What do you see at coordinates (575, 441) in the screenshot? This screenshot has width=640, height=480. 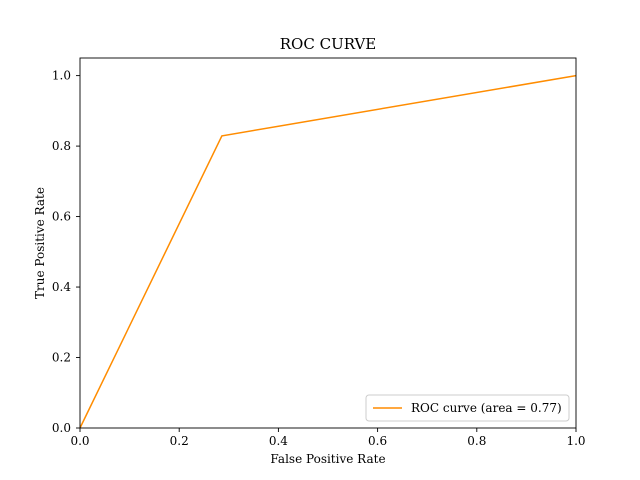 I see `x-tick-label: 1.0` at bounding box center [575, 441].